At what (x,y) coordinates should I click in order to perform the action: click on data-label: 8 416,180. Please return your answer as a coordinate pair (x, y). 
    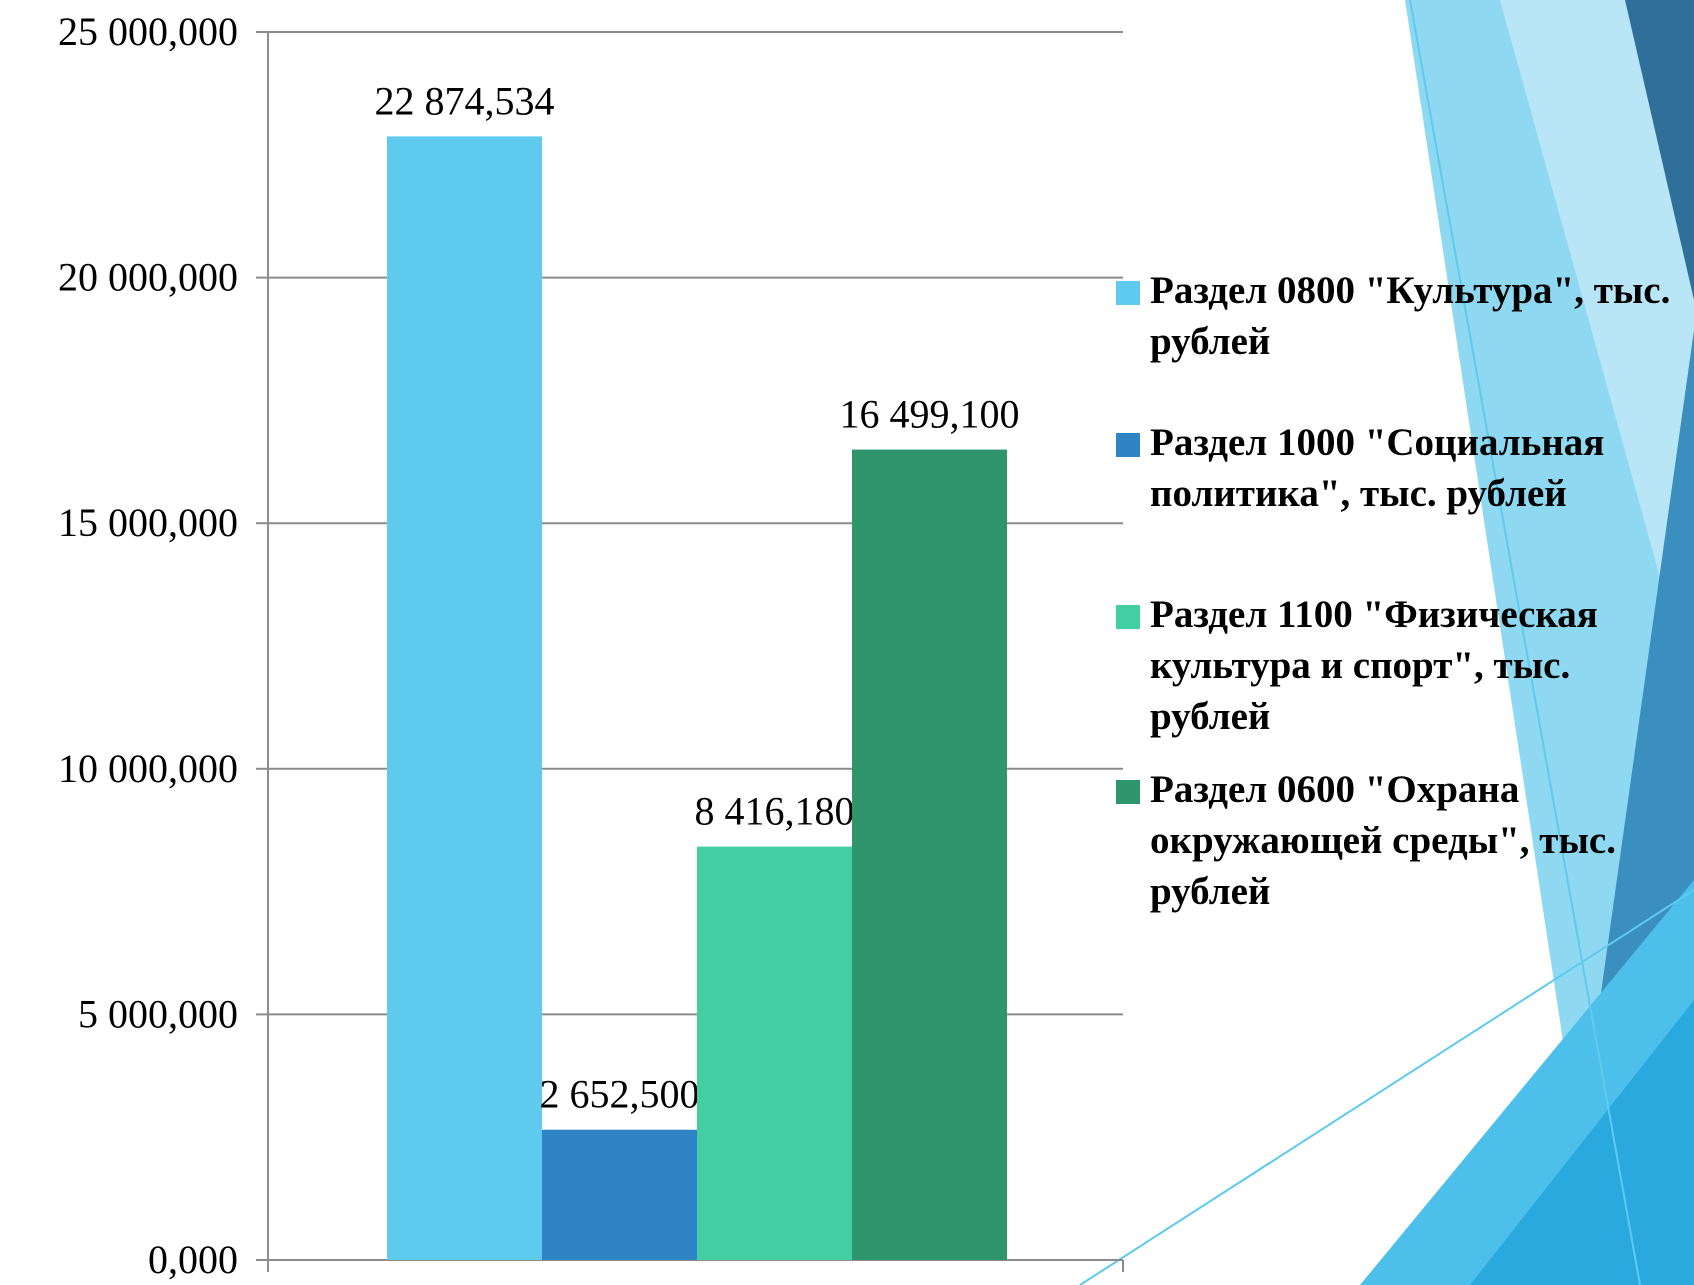
    Looking at the image, I should click on (775, 811).